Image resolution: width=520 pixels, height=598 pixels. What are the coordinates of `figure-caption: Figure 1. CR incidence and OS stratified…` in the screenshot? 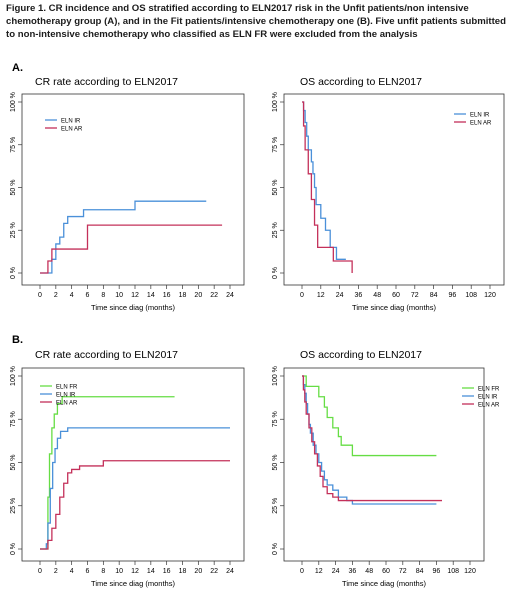 It's located at (256, 21).